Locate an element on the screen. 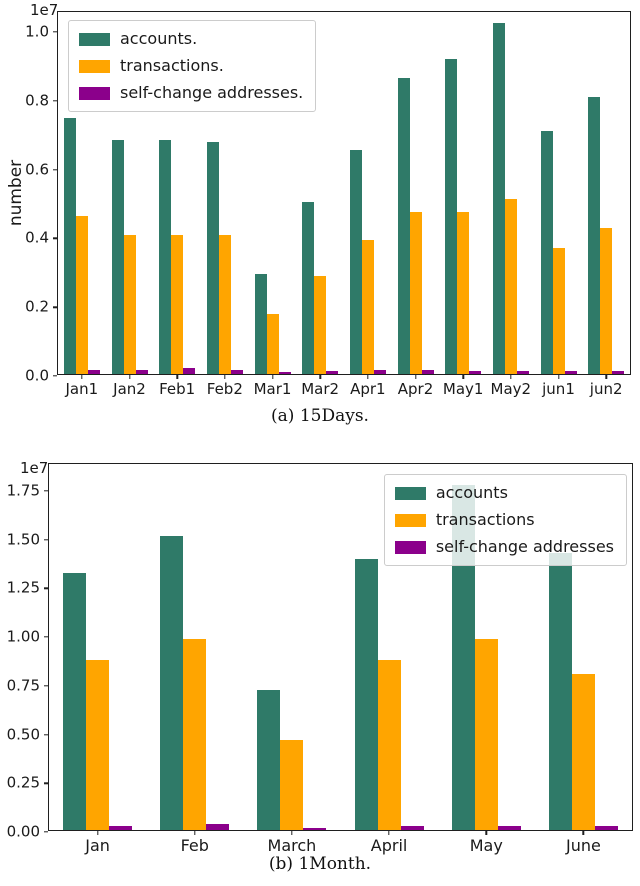  bar-accounts-Feb1 is located at coordinates (165, 257).